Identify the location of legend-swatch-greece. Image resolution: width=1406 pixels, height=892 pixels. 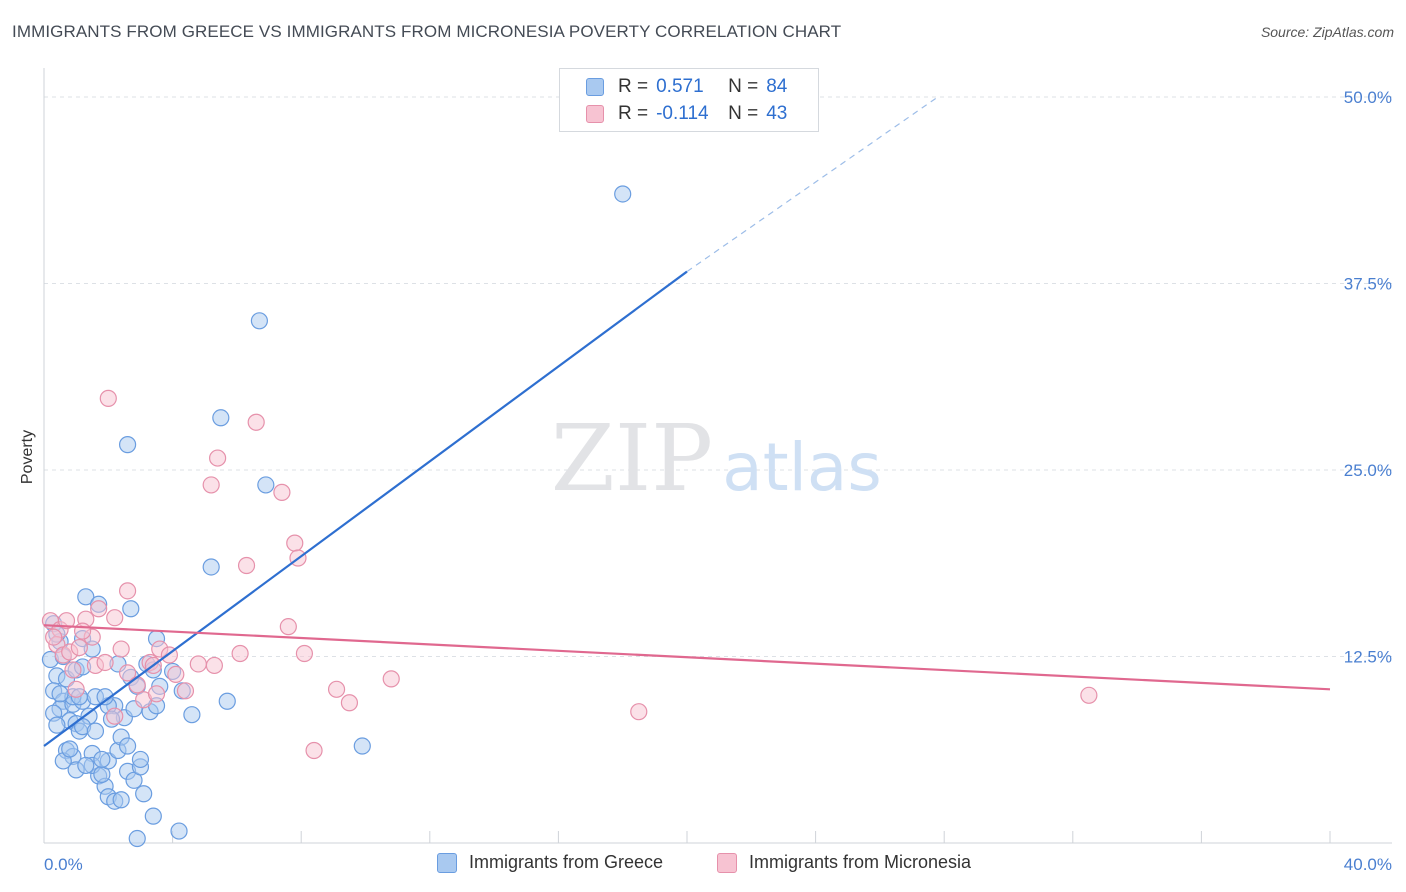
(595, 87).